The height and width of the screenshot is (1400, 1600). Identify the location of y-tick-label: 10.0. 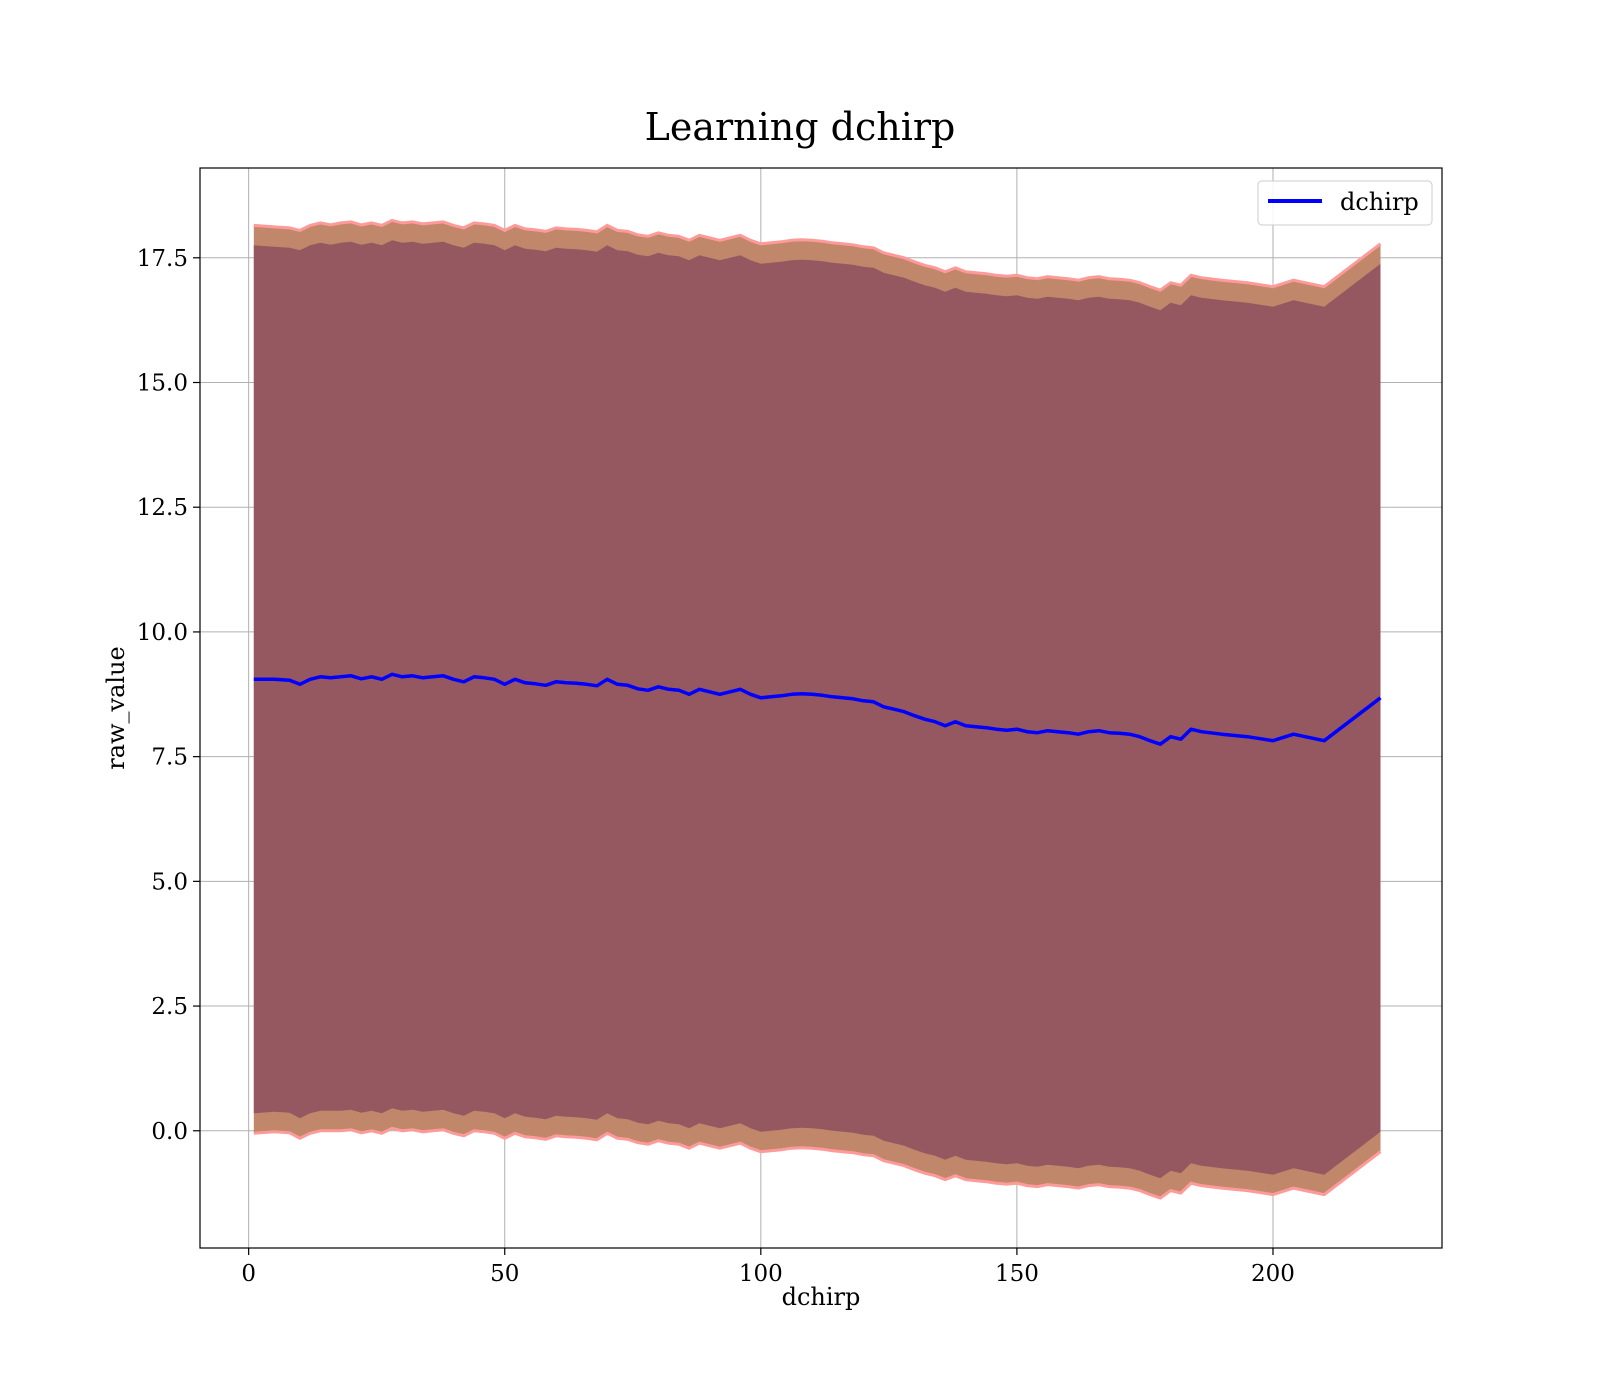
(162, 633).